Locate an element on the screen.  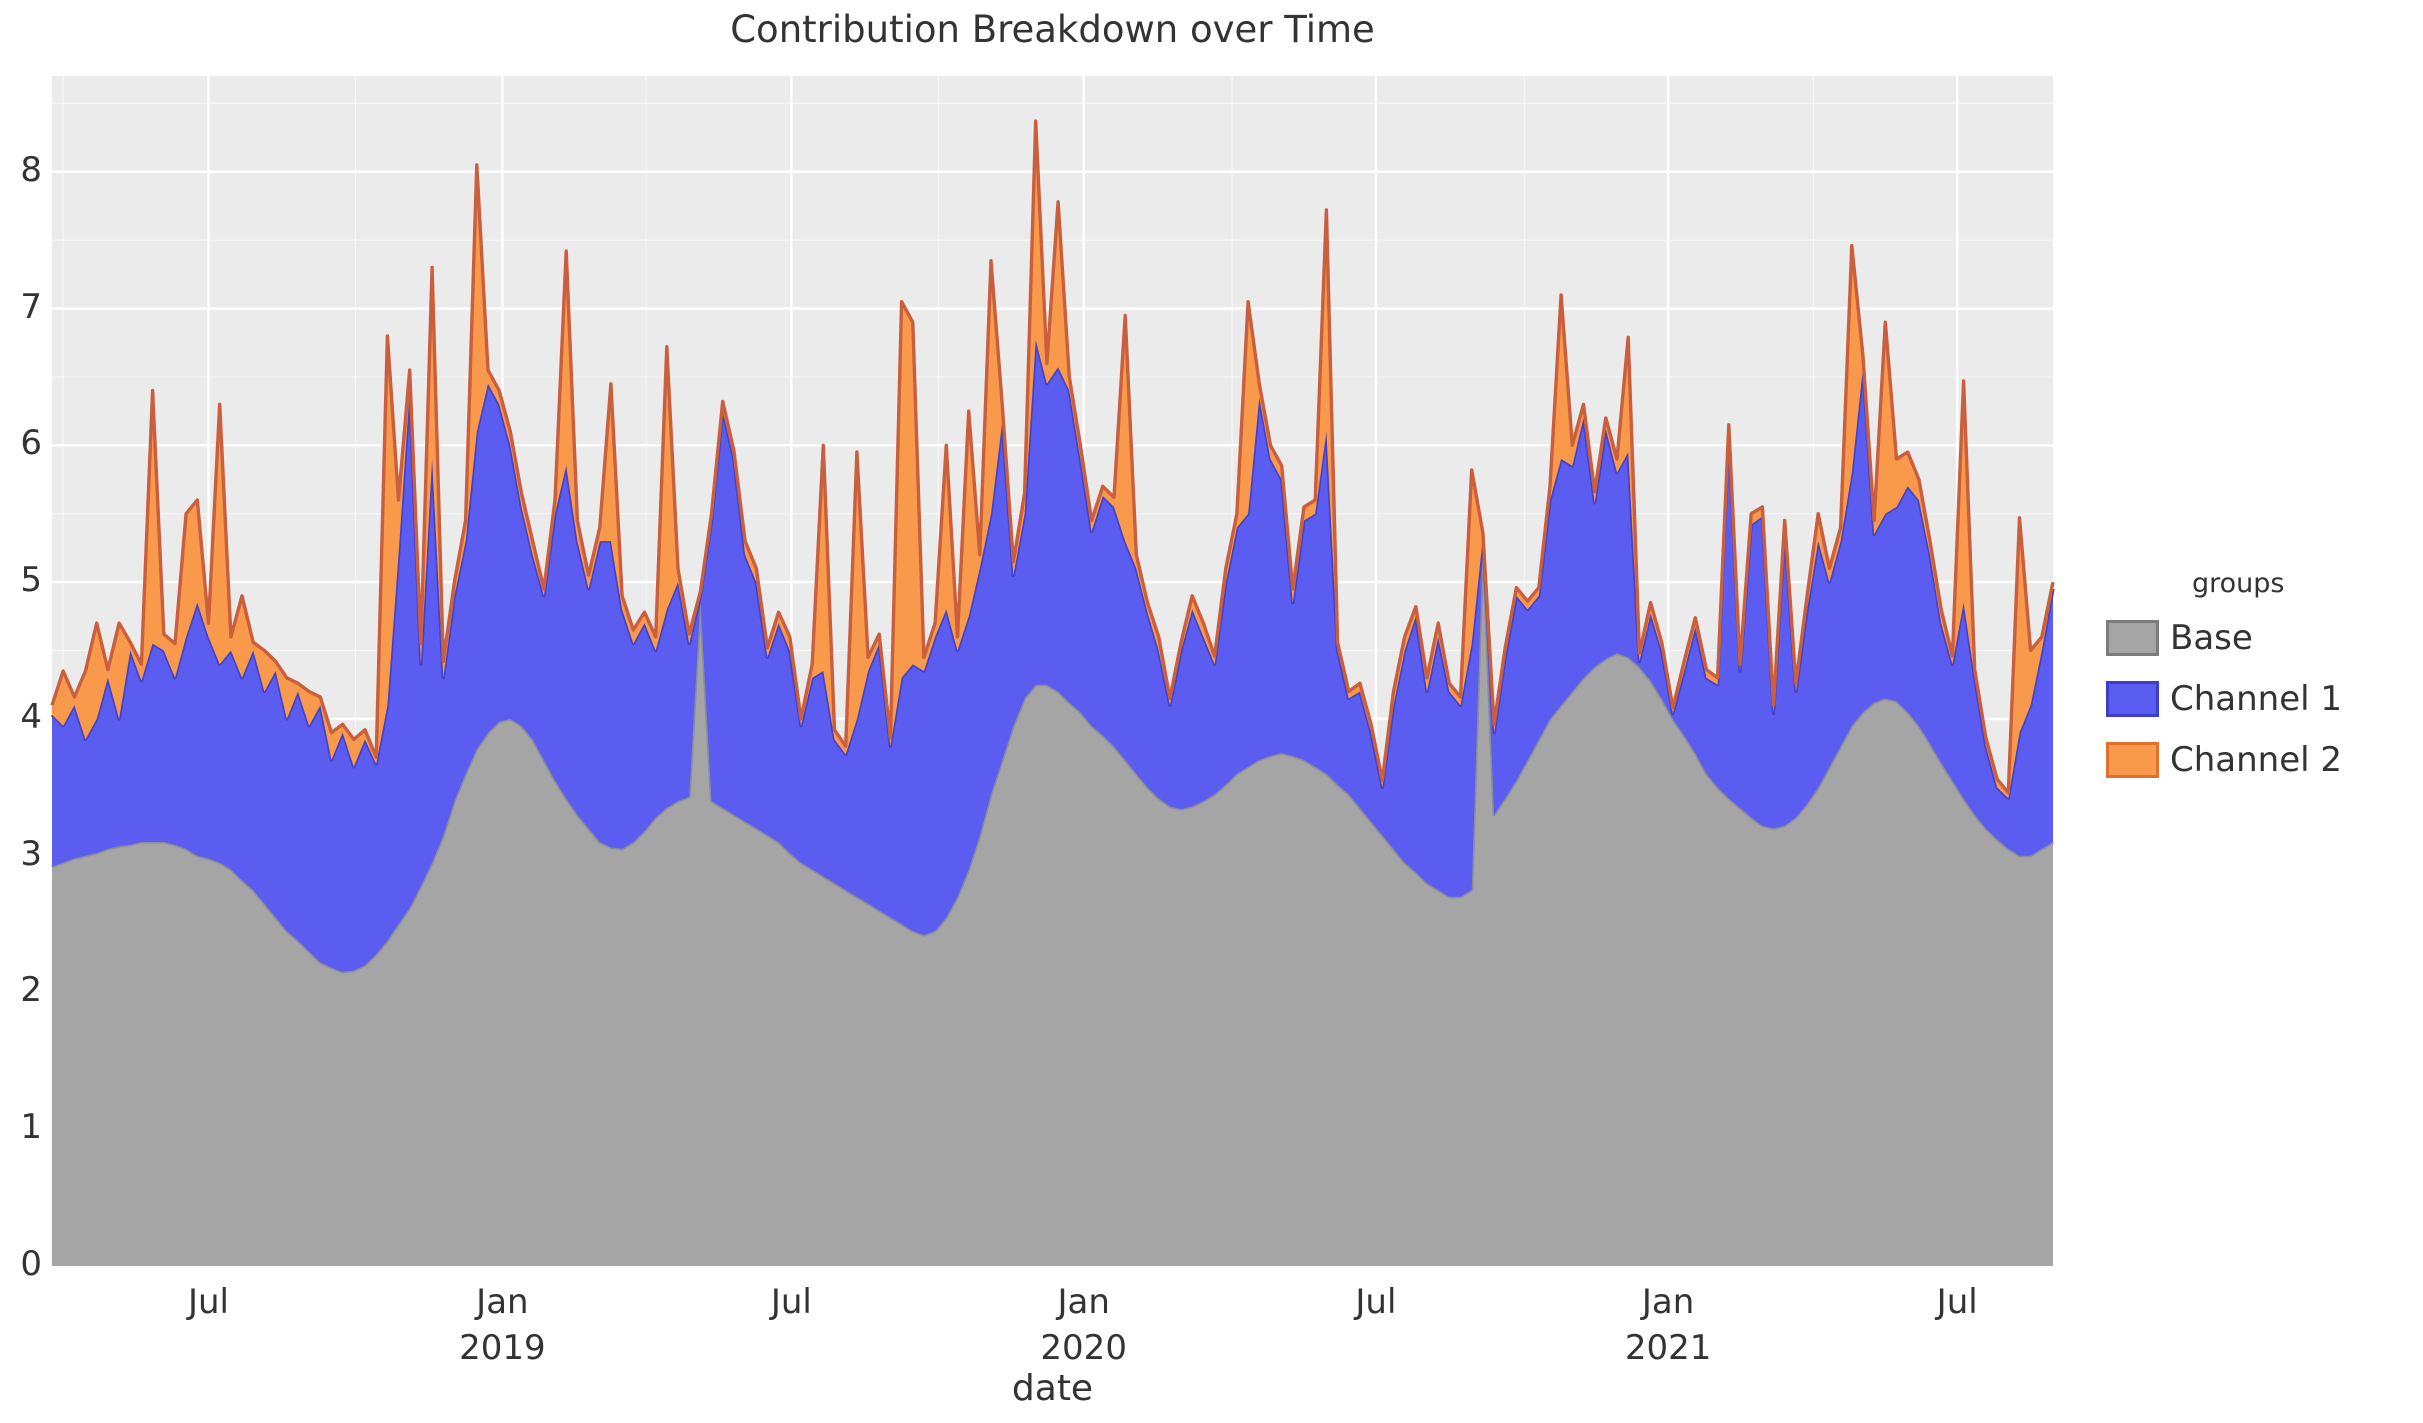
y-tick-label: 3 is located at coordinates (31, 853).